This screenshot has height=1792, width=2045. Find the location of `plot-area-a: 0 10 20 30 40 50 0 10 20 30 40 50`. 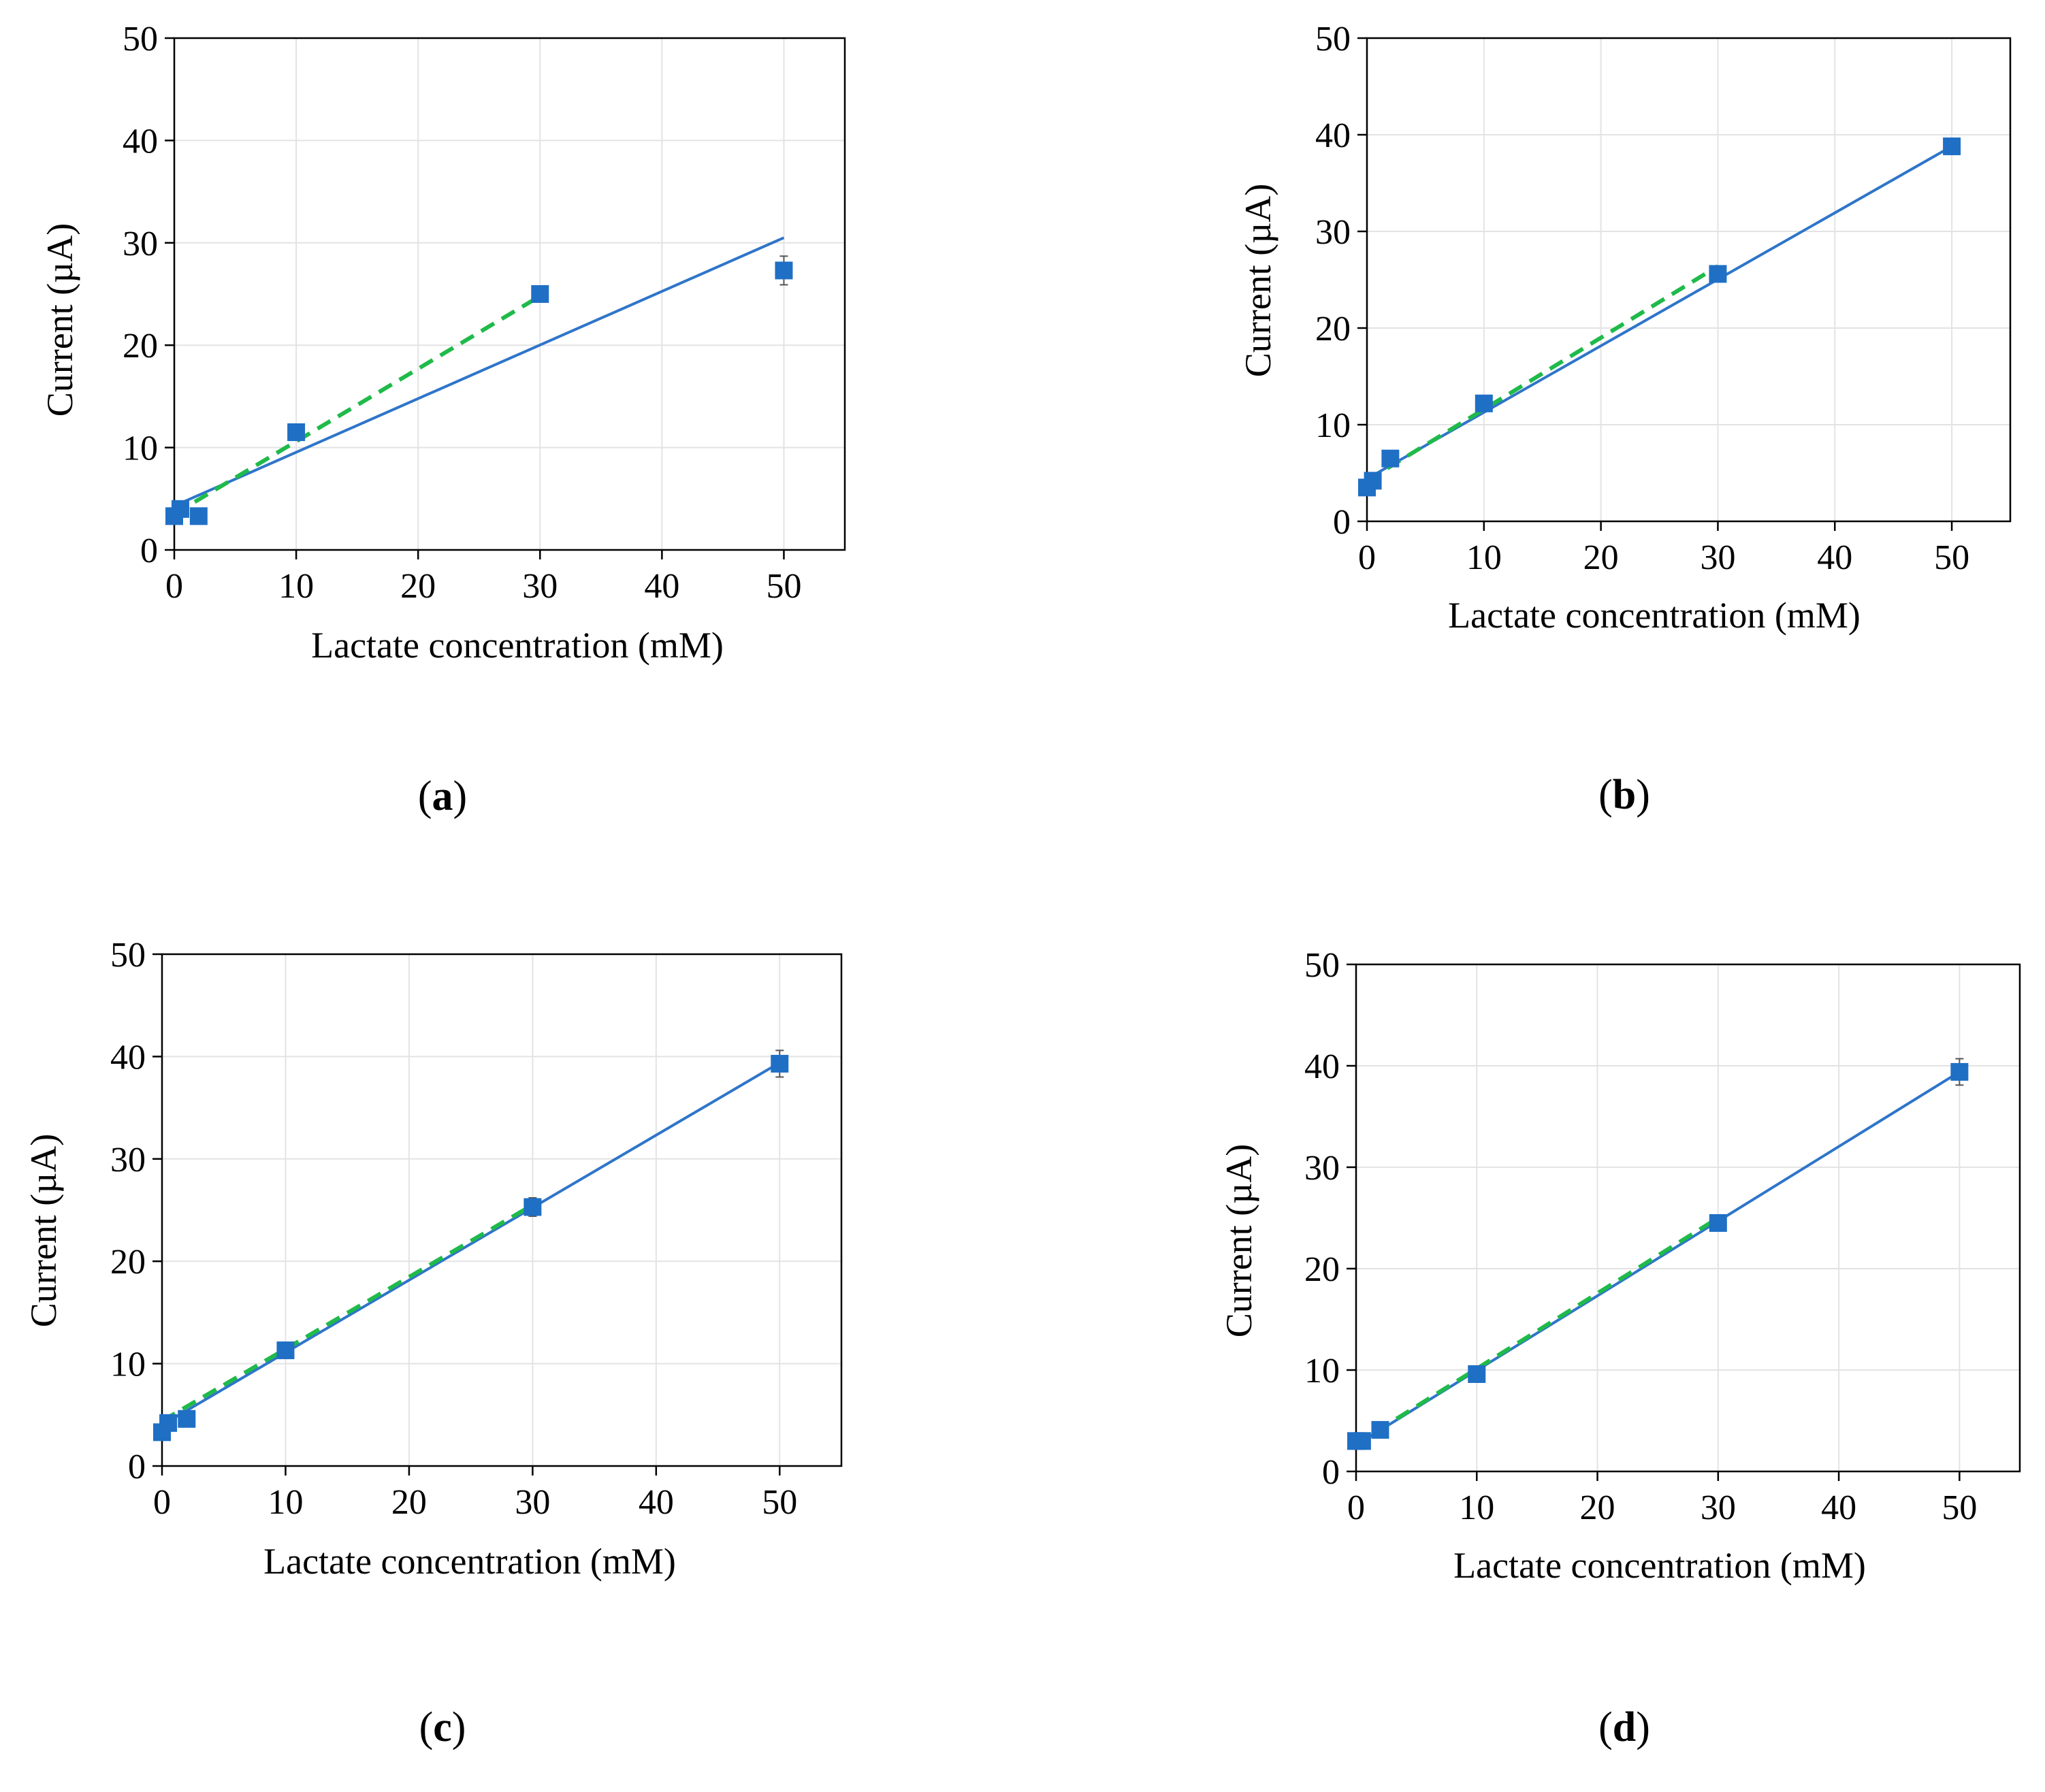

plot-area-a: 0 10 20 30 40 50 0 10 20 30 40 50 is located at coordinates (484, 313).